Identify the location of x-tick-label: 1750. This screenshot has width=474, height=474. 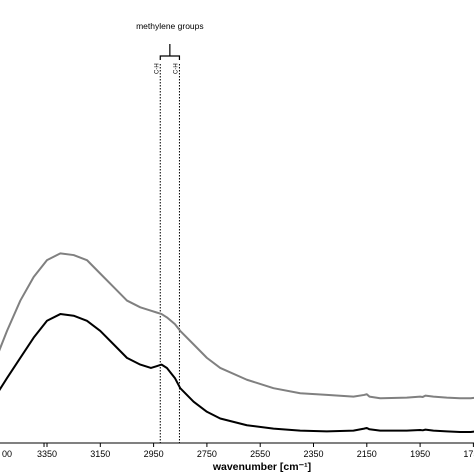
(468, 454).